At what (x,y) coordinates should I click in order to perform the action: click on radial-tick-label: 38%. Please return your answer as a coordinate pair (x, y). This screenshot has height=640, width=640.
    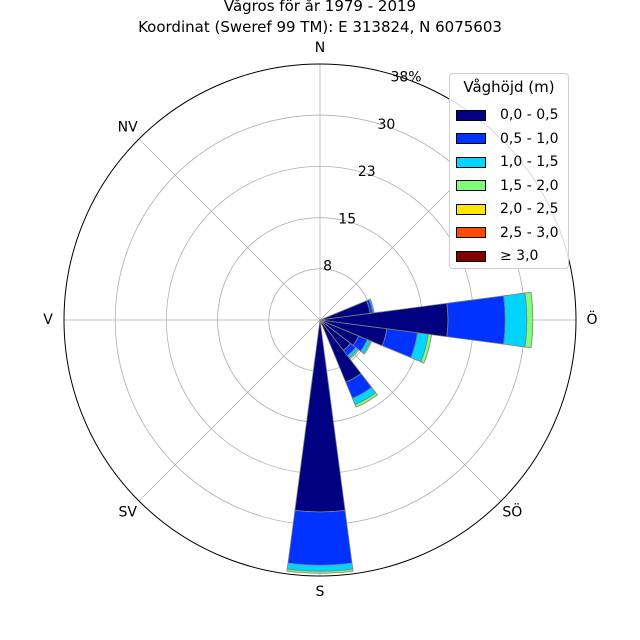
    Looking at the image, I should click on (405, 78).